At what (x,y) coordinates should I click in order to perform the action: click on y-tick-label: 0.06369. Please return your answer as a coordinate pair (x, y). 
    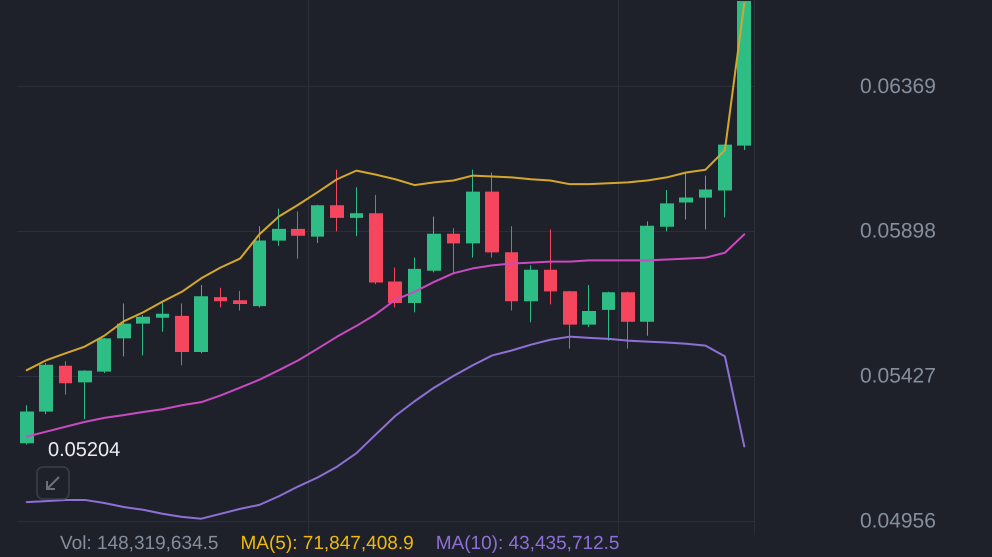
    Looking at the image, I should click on (898, 86).